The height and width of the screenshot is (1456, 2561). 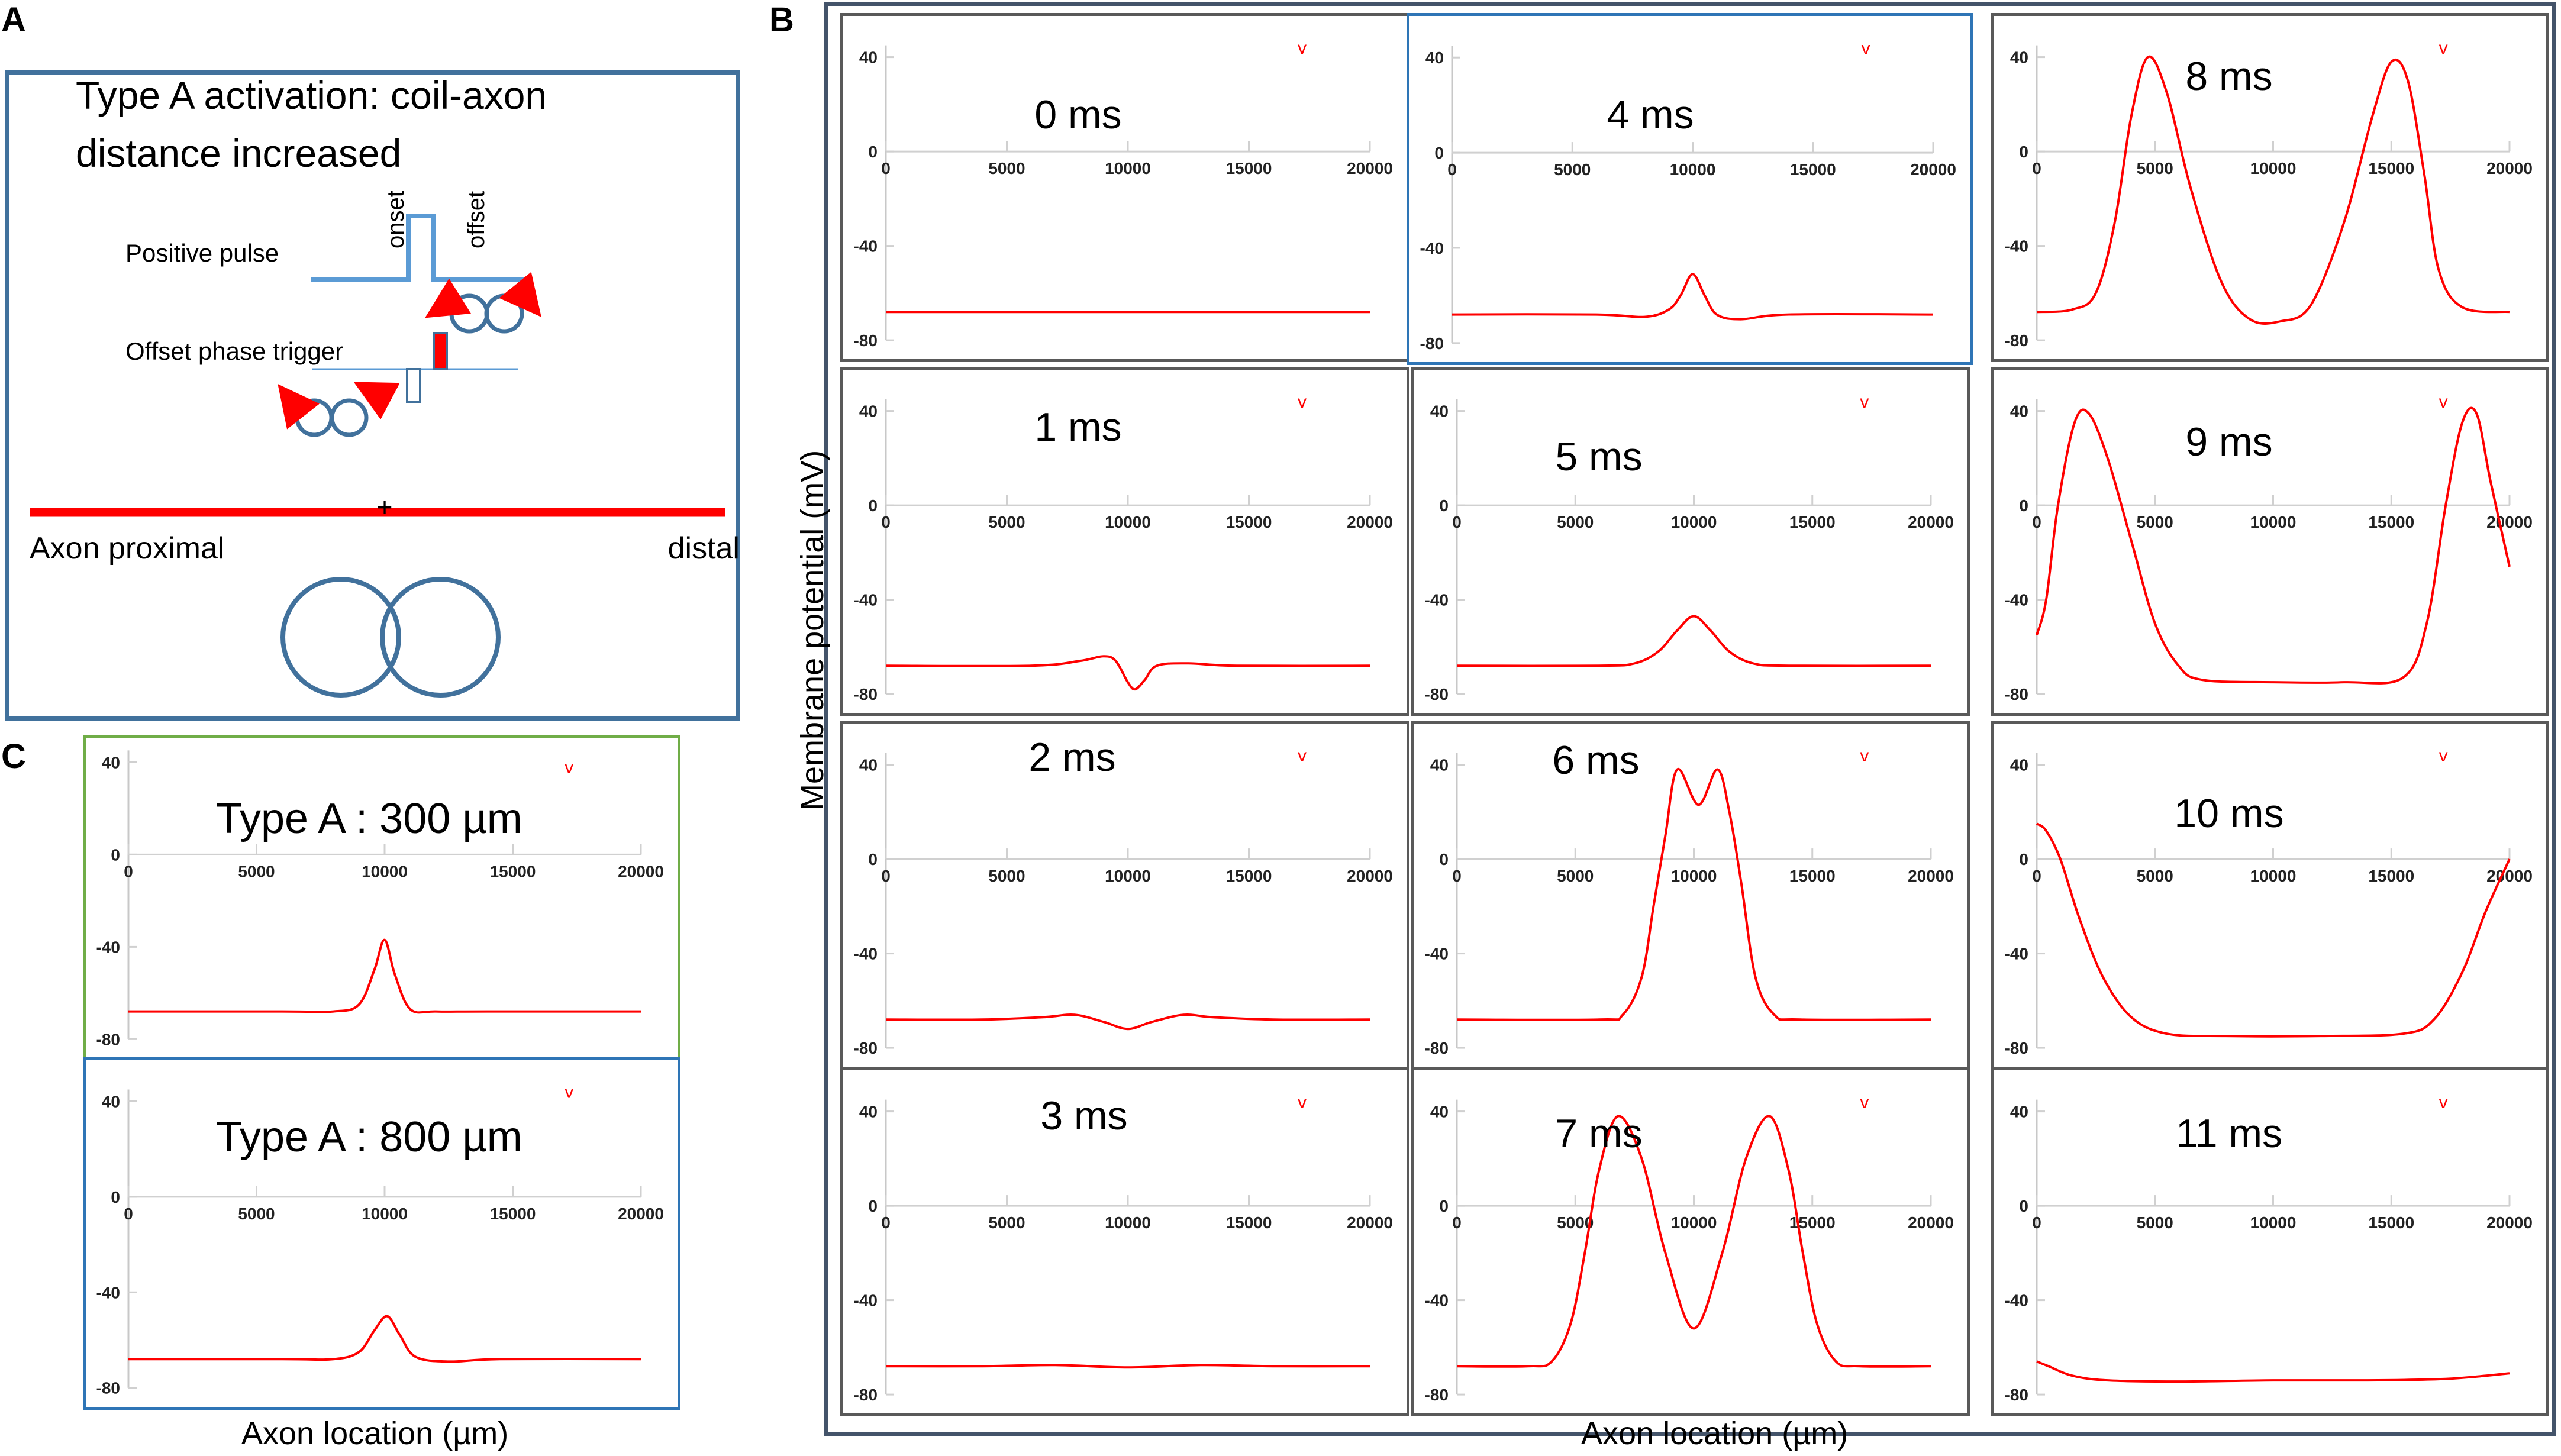 I want to click on chart-b3-y-tick-label-3: -80, so click(x=866, y=1395).